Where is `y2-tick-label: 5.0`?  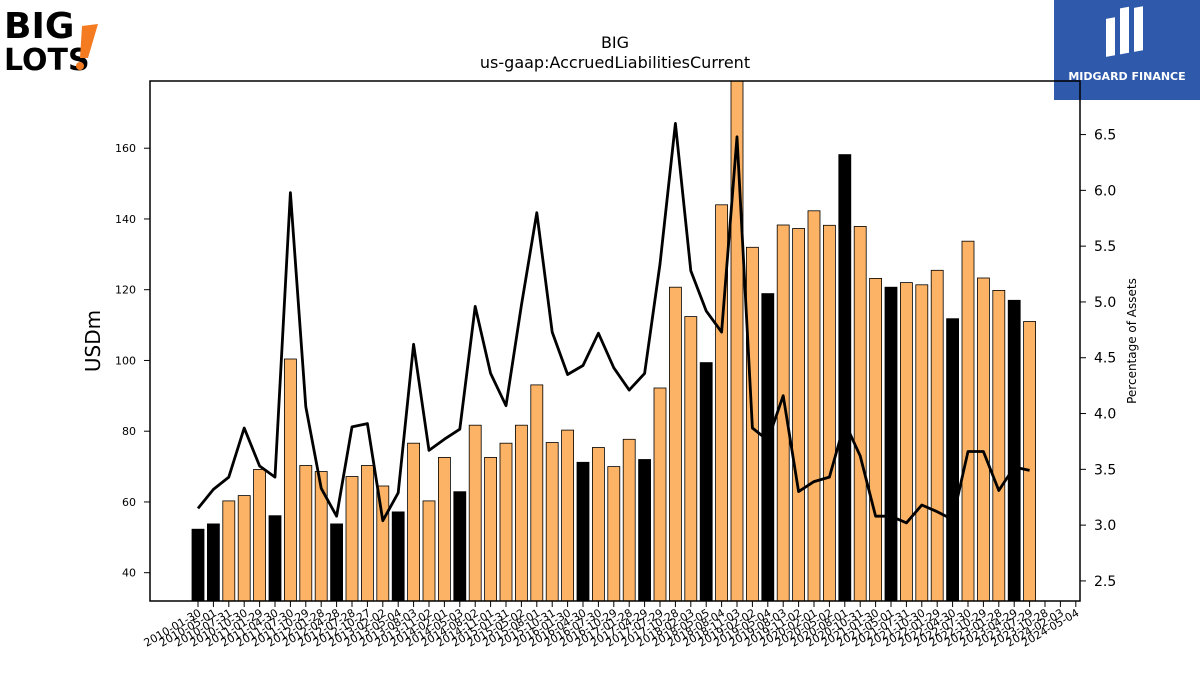 y2-tick-label: 5.0 is located at coordinates (1105, 303).